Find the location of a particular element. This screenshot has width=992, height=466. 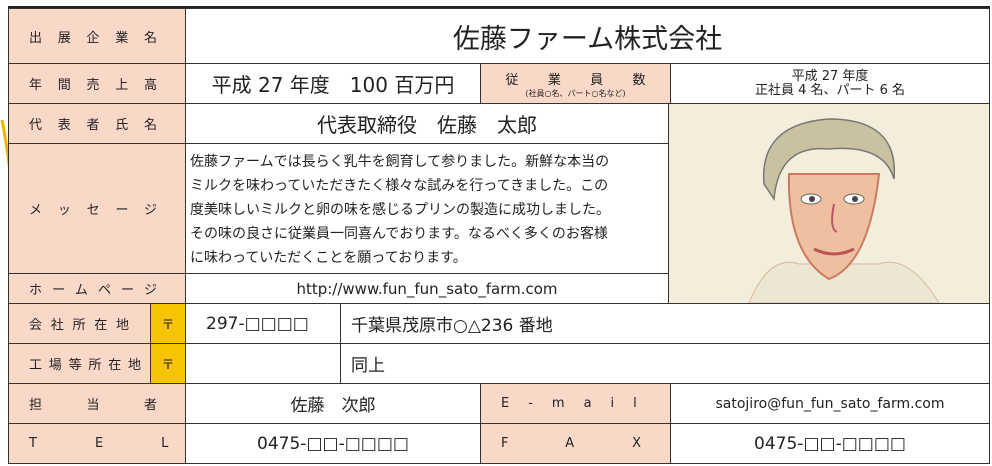

label: FAX is located at coordinates (571, 443).